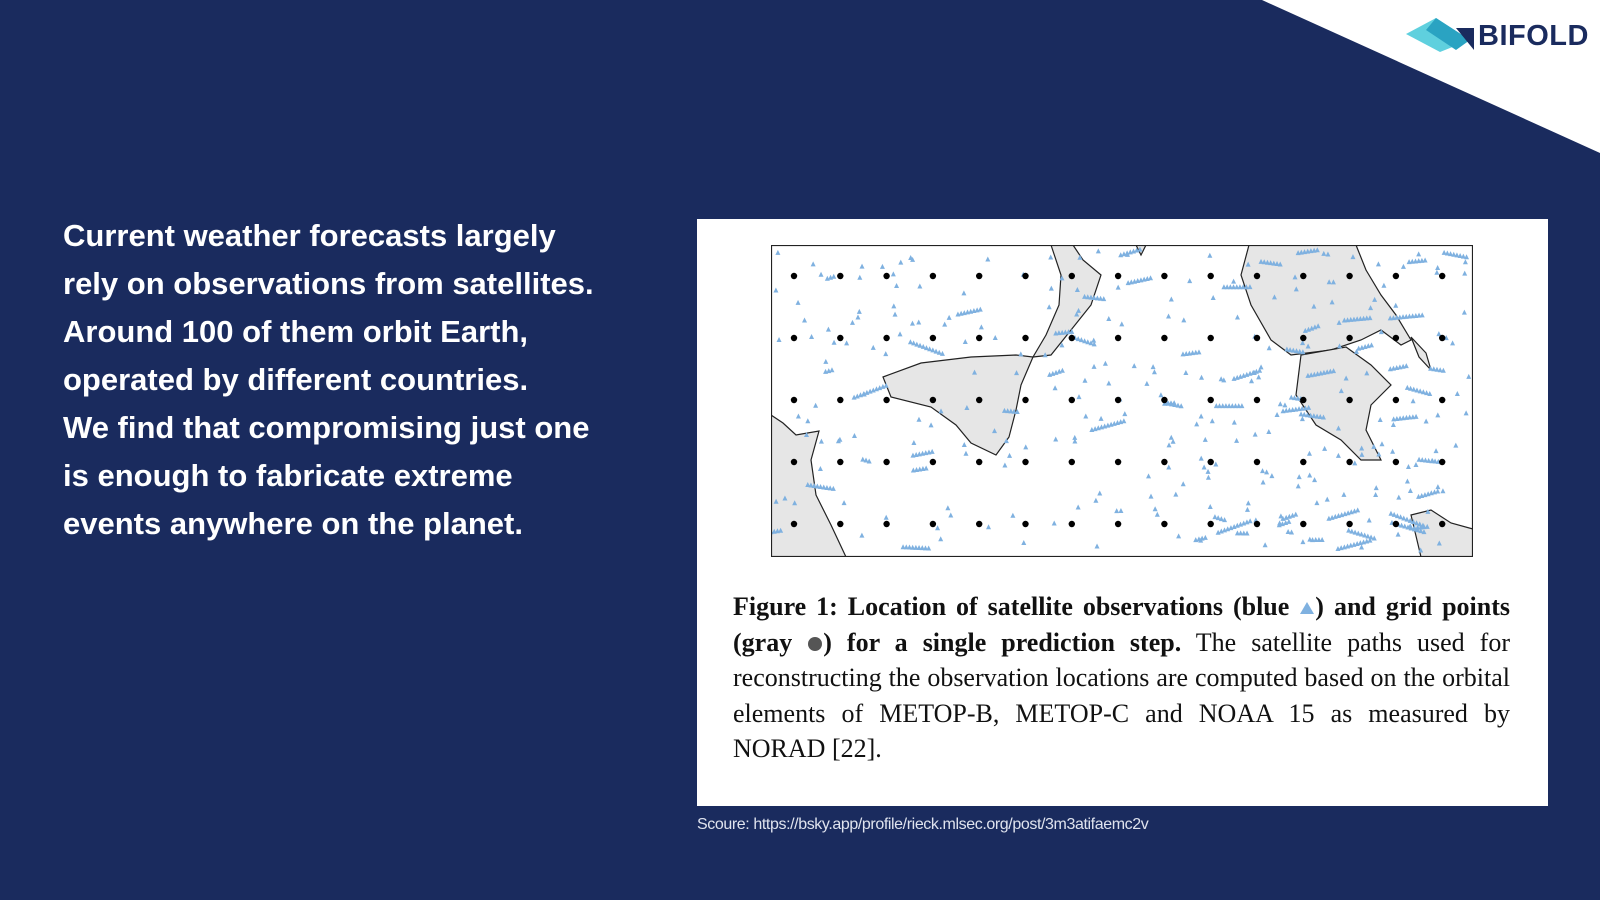 The width and height of the screenshot is (1600, 900). I want to click on body-line: Around 100 of them orbit Earth,, so click(296, 331).